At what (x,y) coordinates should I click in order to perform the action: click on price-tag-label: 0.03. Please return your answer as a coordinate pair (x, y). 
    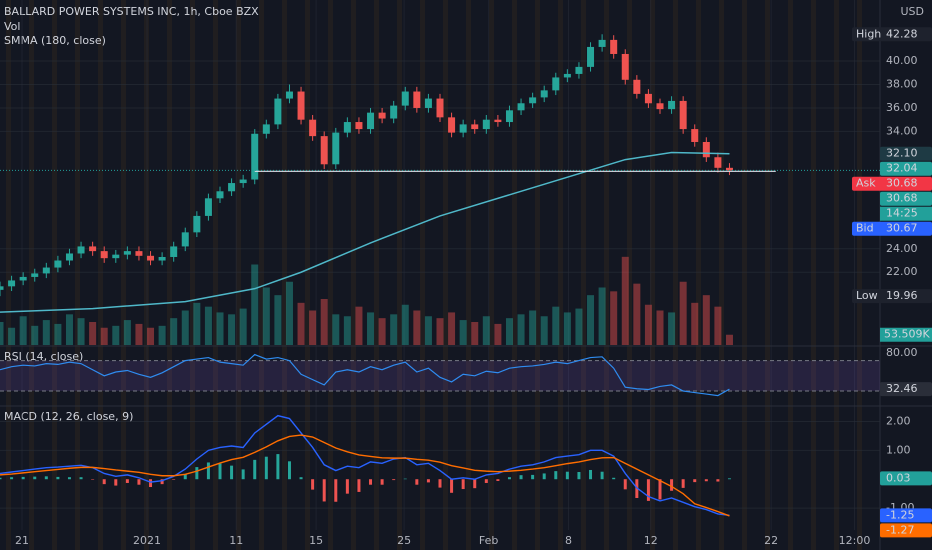
    Looking at the image, I should click on (898, 477).